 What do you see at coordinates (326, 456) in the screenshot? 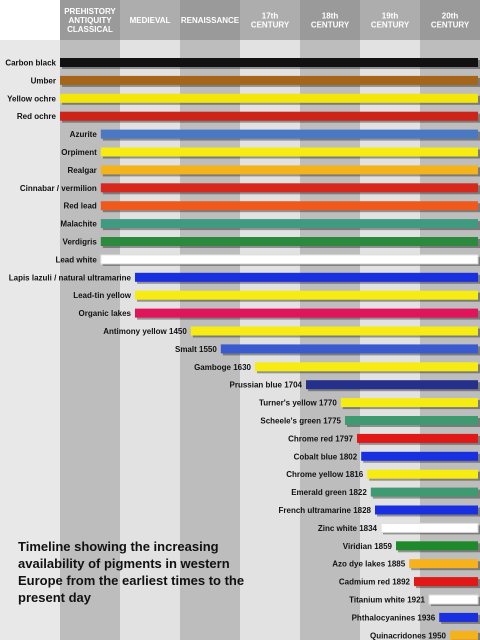
I see `label-cobalt-blue-1802: Cobalt blue 1802` at bounding box center [326, 456].